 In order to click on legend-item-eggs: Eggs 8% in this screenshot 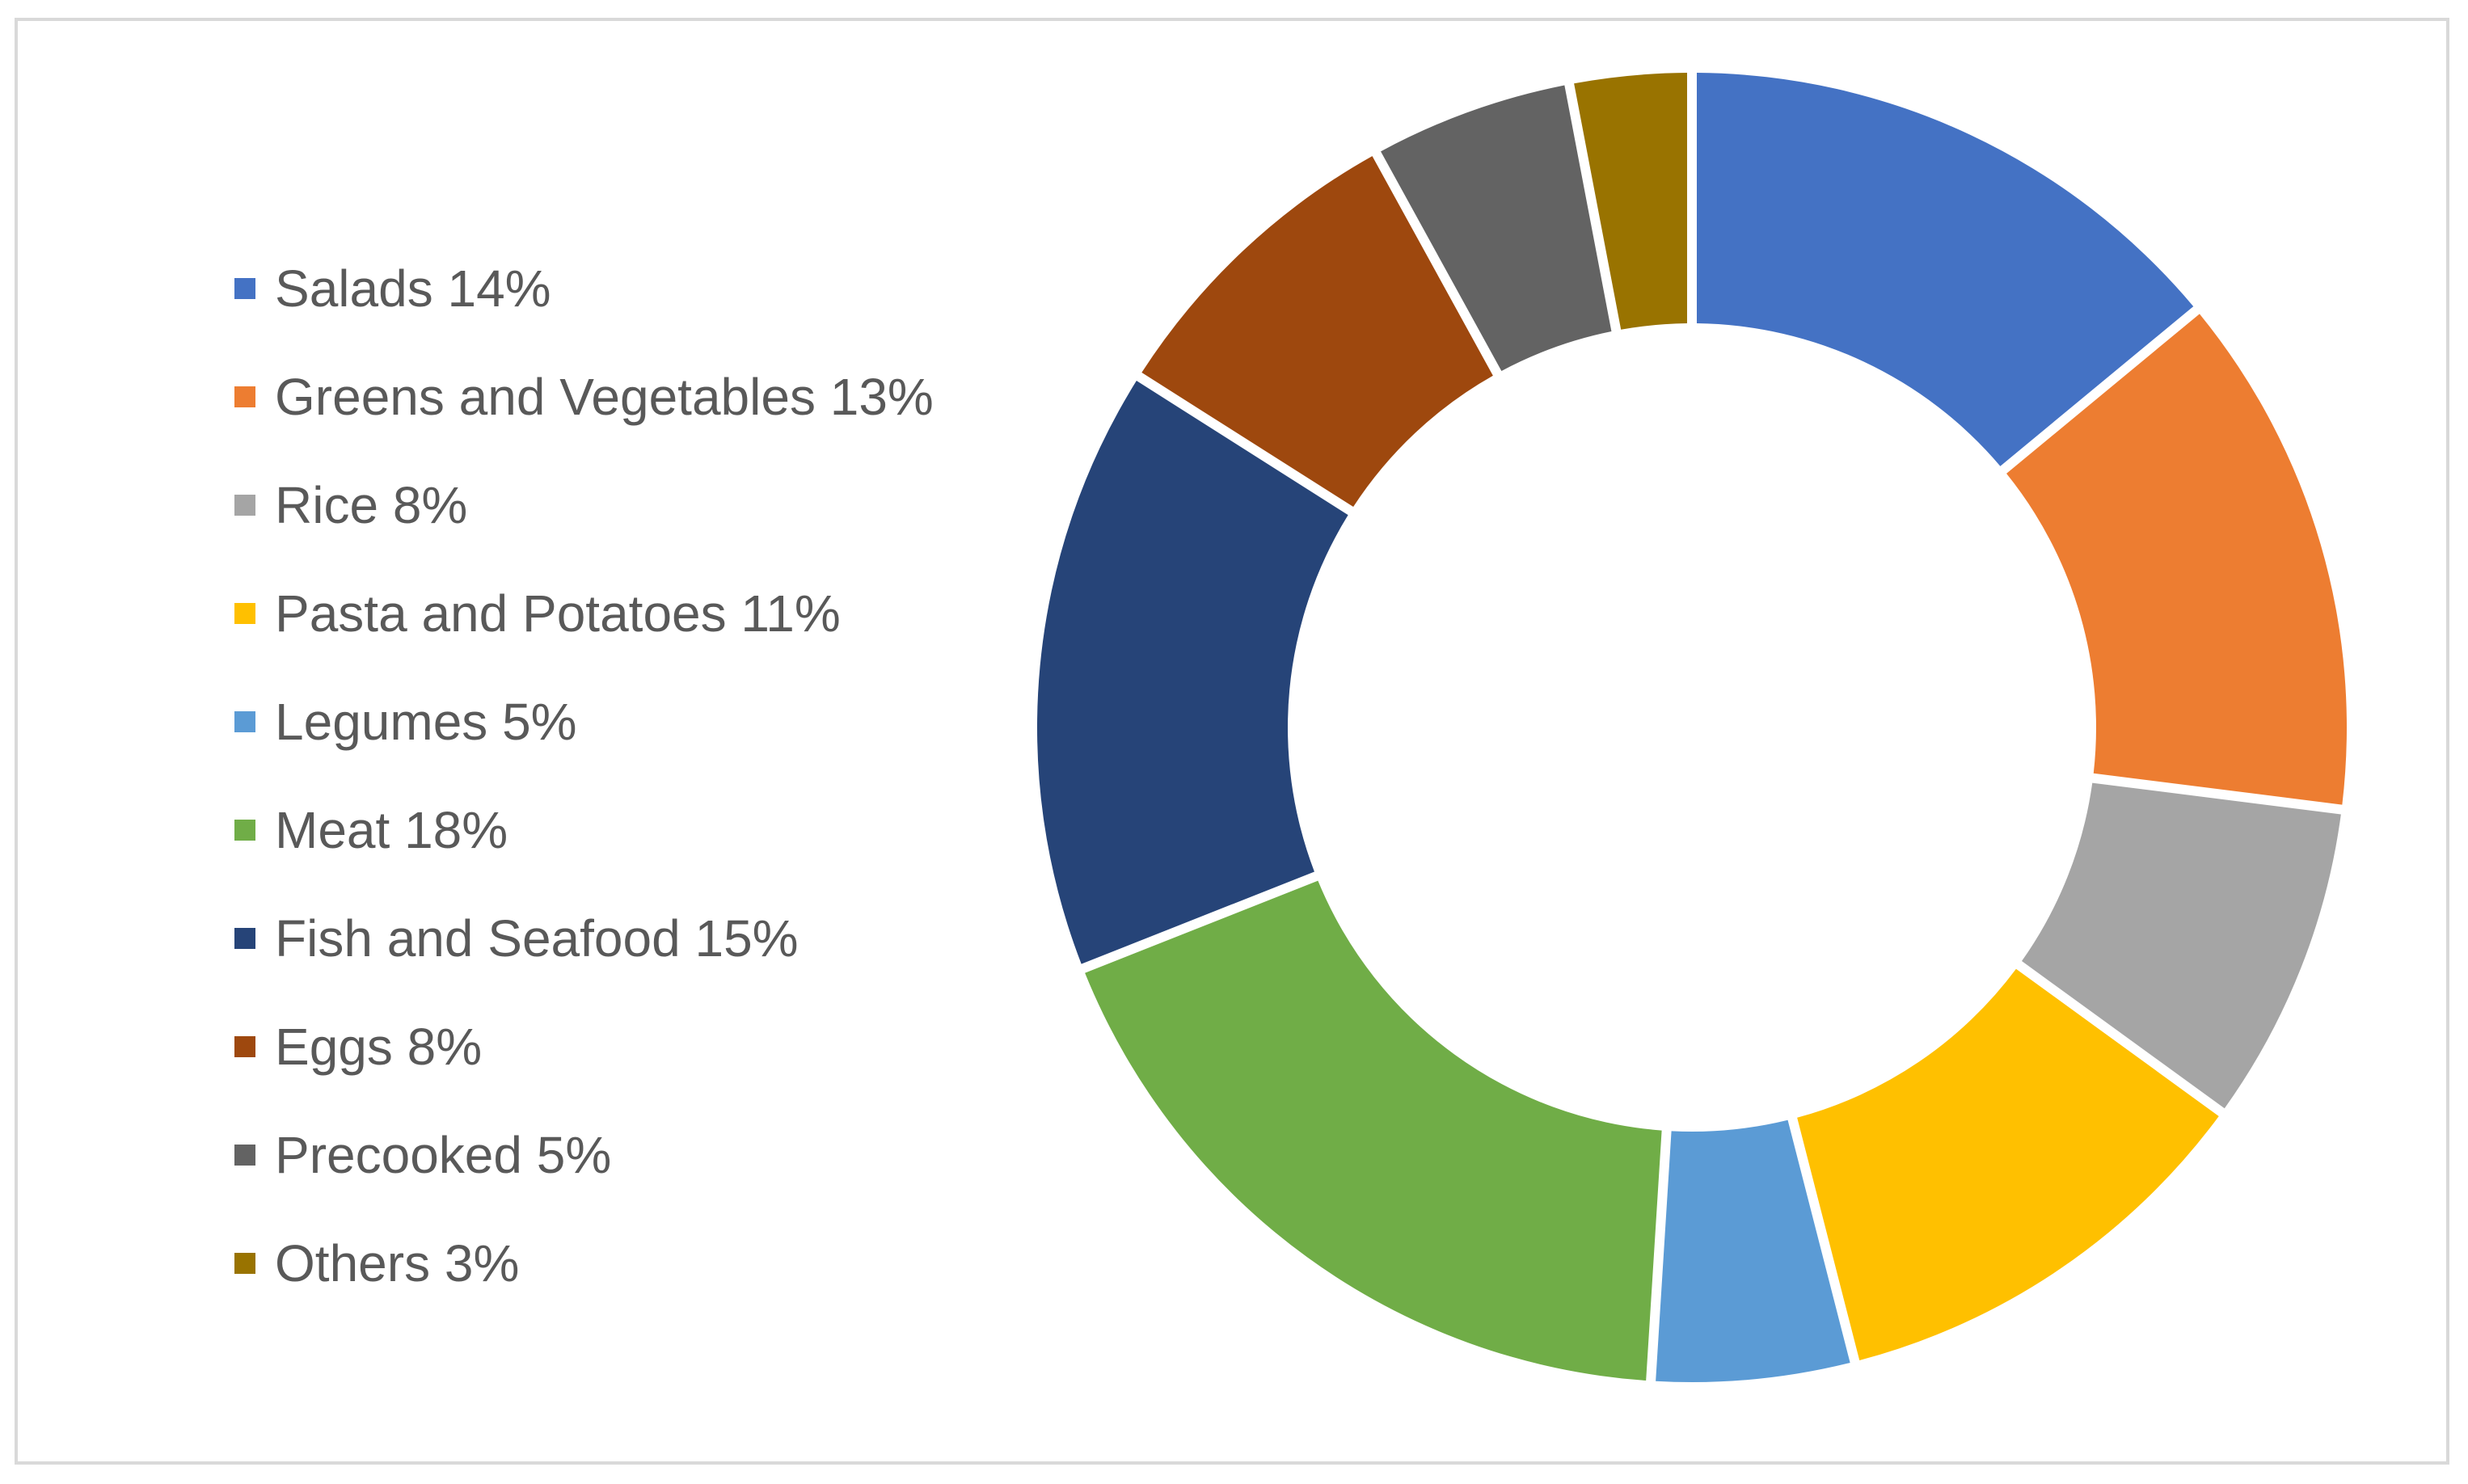, I will do `click(638, 1047)`.